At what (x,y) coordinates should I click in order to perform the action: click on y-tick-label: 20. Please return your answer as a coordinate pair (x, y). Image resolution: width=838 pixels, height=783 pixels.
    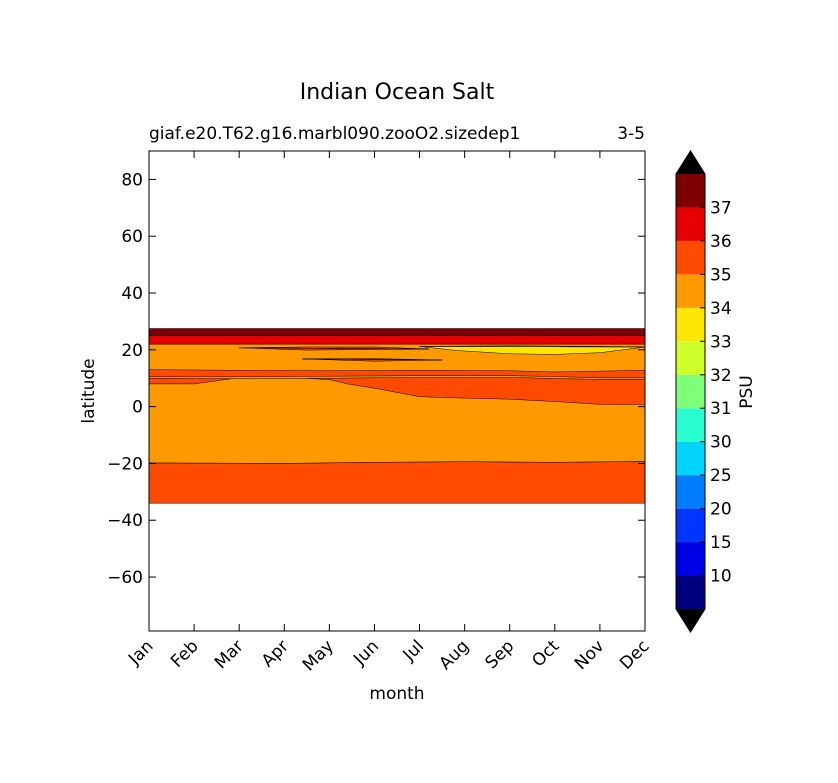
    Looking at the image, I should click on (132, 351).